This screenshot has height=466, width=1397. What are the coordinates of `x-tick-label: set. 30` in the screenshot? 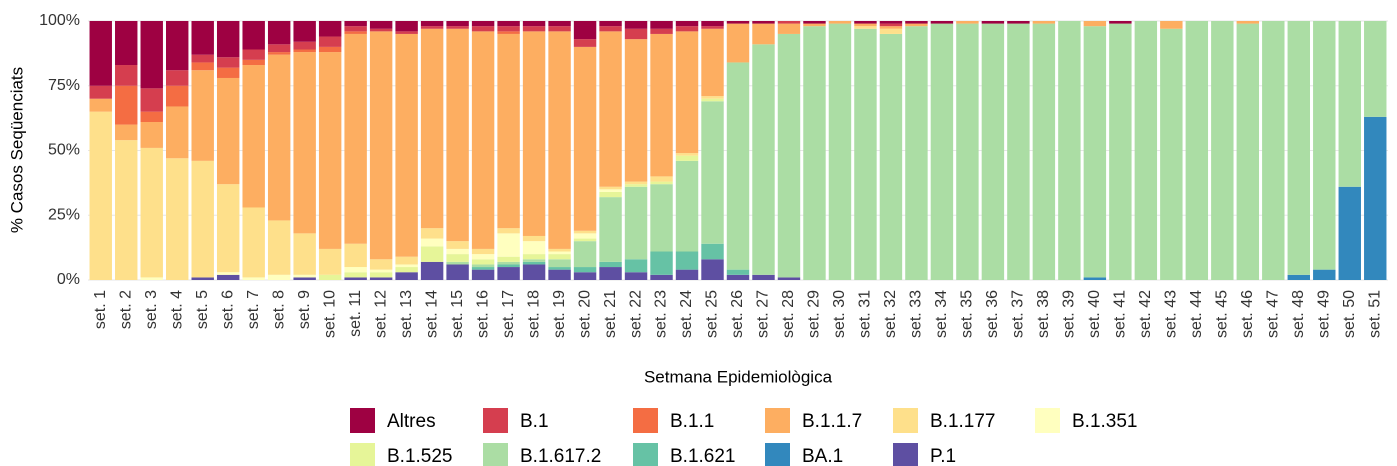 It's located at (839, 314).